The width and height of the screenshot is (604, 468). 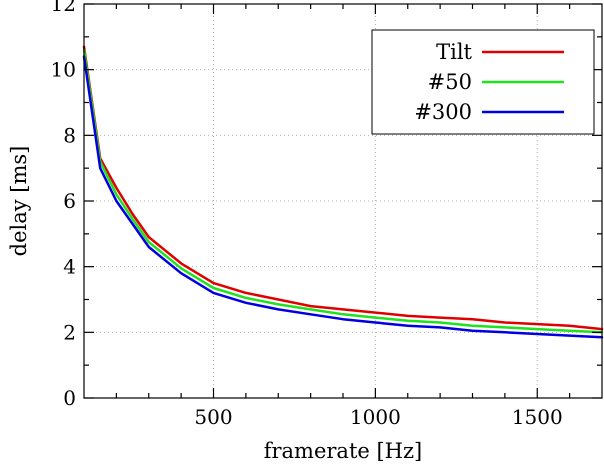 I want to click on y-tick-label: 4, so click(x=69, y=267).